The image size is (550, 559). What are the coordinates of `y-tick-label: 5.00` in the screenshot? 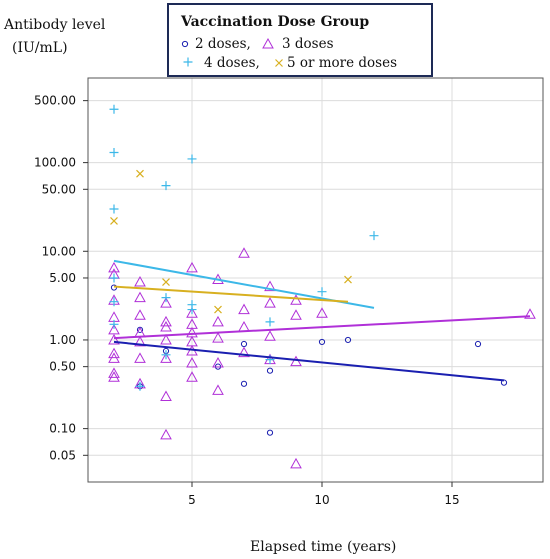 It's located at (62, 278).